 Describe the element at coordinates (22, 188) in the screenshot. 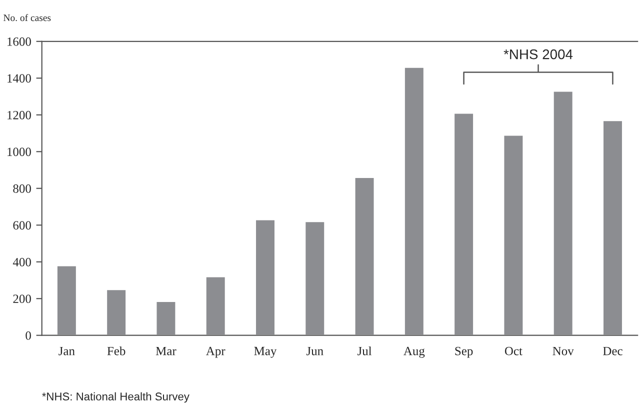

I see `y-tick-label: 800` at that location.